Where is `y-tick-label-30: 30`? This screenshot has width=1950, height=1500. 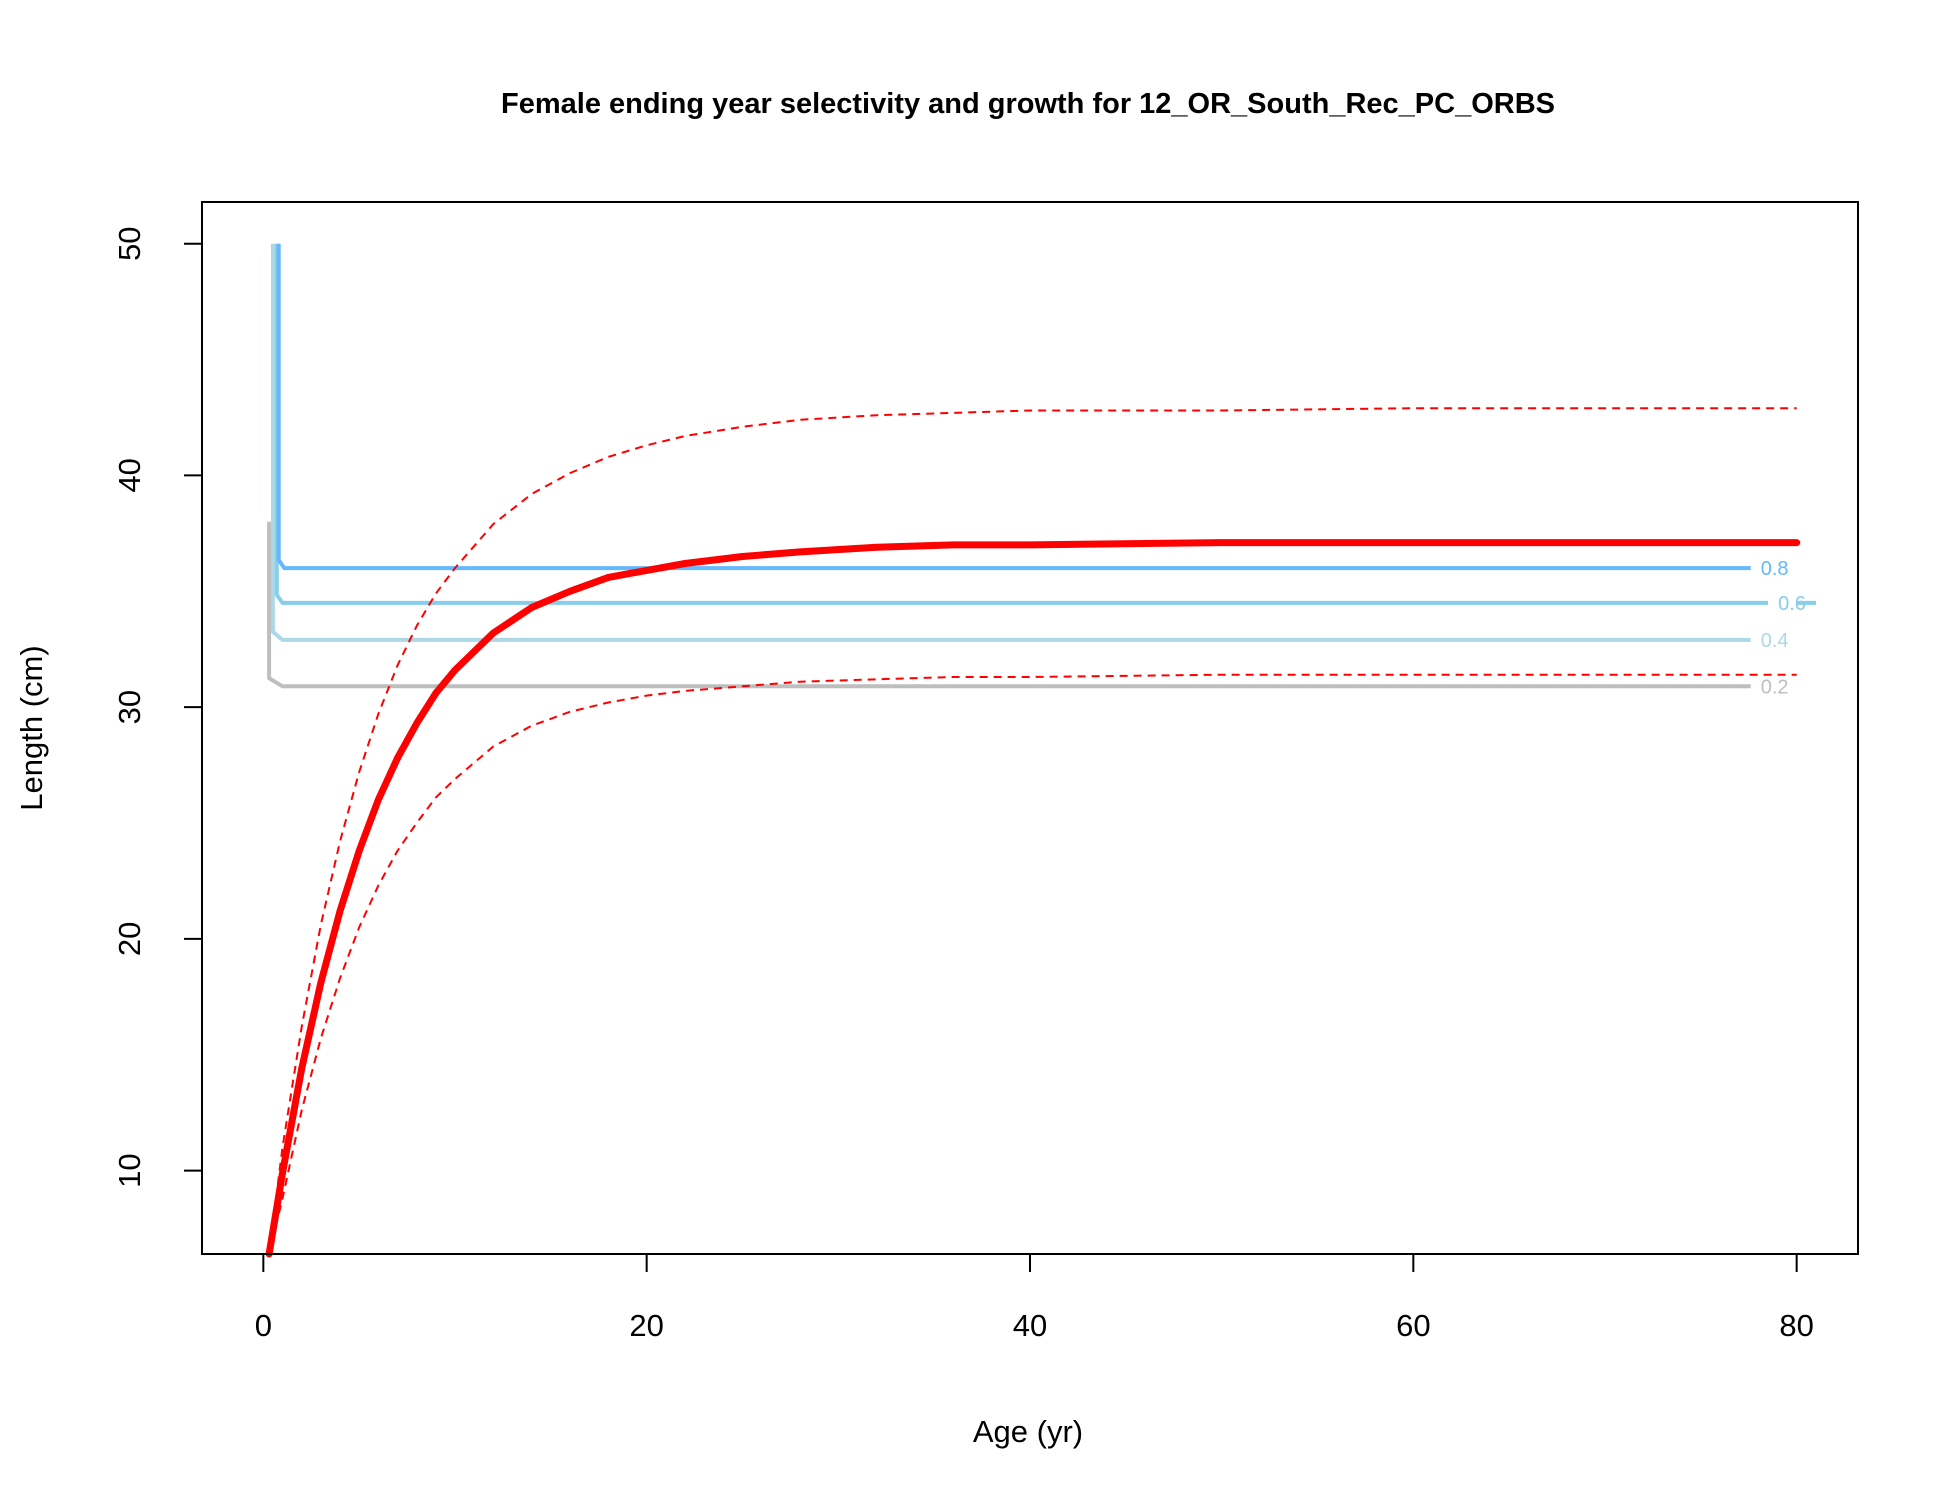
y-tick-label-30: 30 is located at coordinates (129, 707).